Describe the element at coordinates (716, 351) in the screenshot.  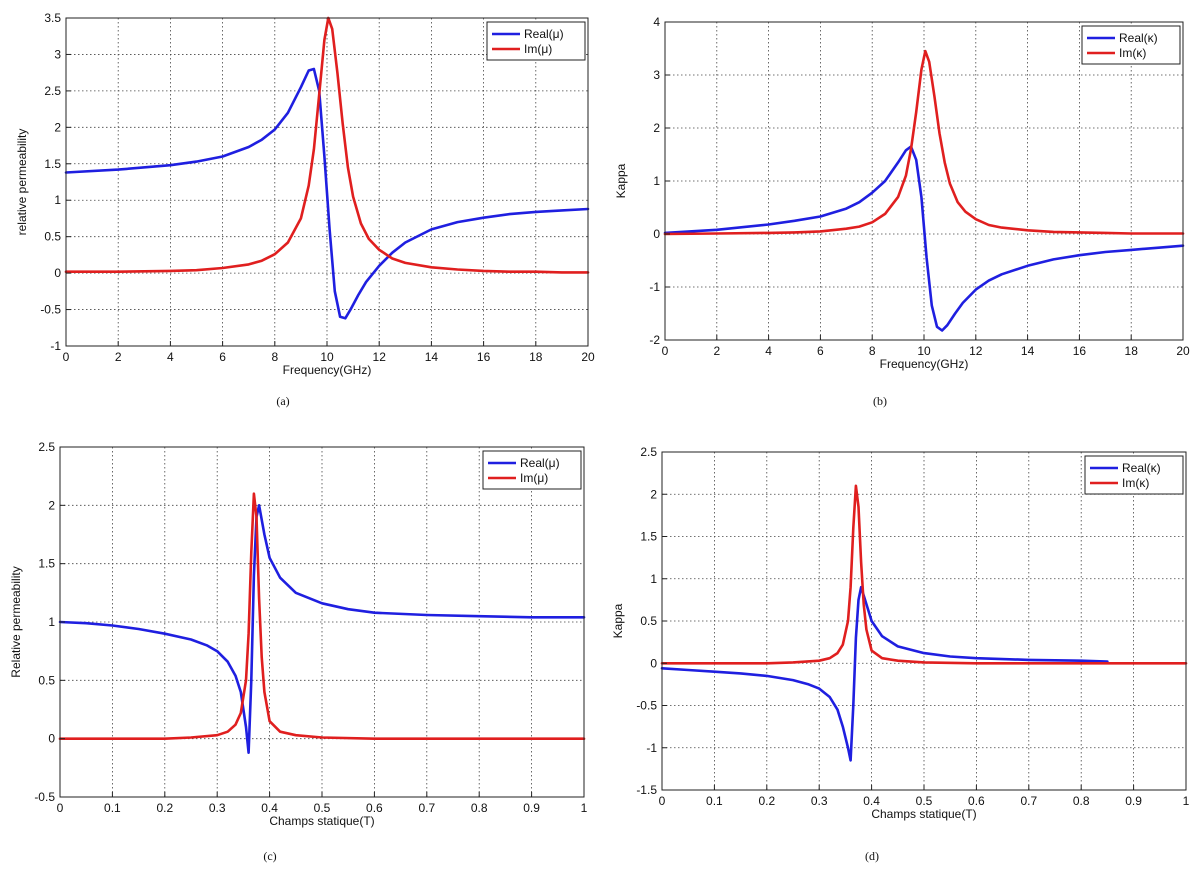
I see `x-tick-label: 2` at that location.